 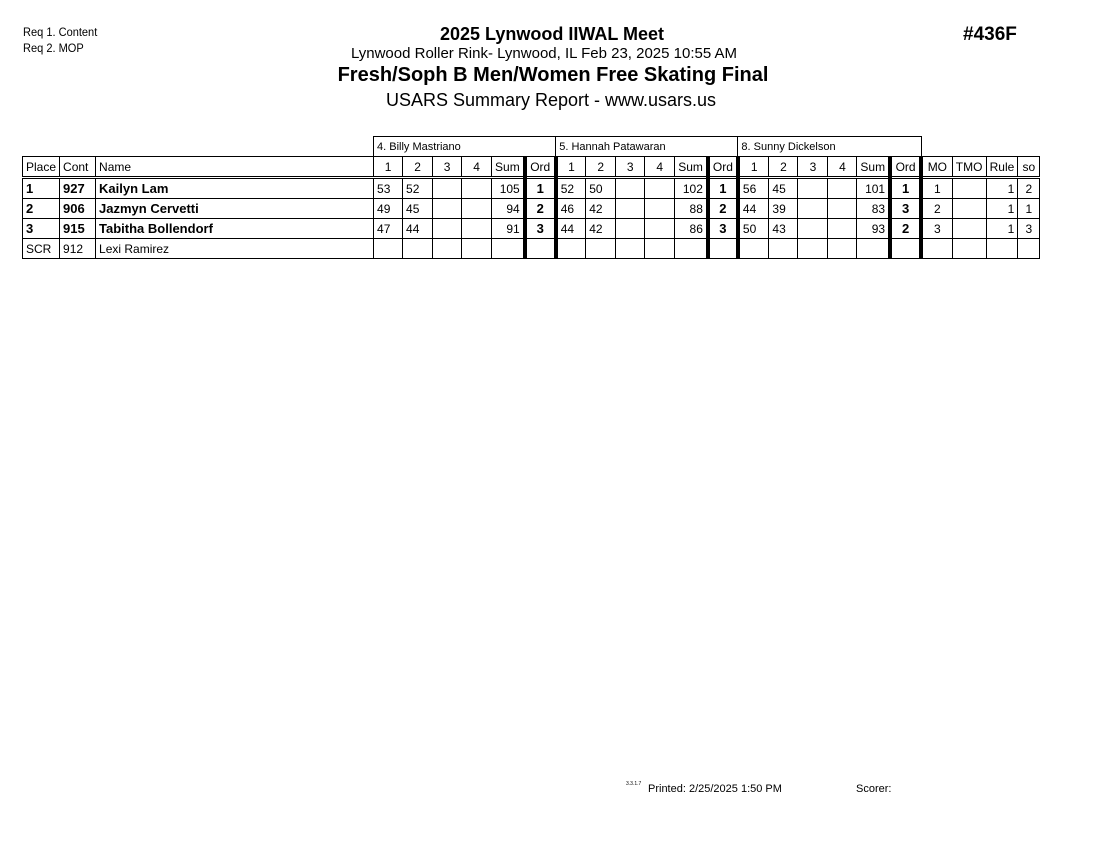 What do you see at coordinates (235, 248) in the screenshot?
I see `name-cell: Lexi Ramirez` at bounding box center [235, 248].